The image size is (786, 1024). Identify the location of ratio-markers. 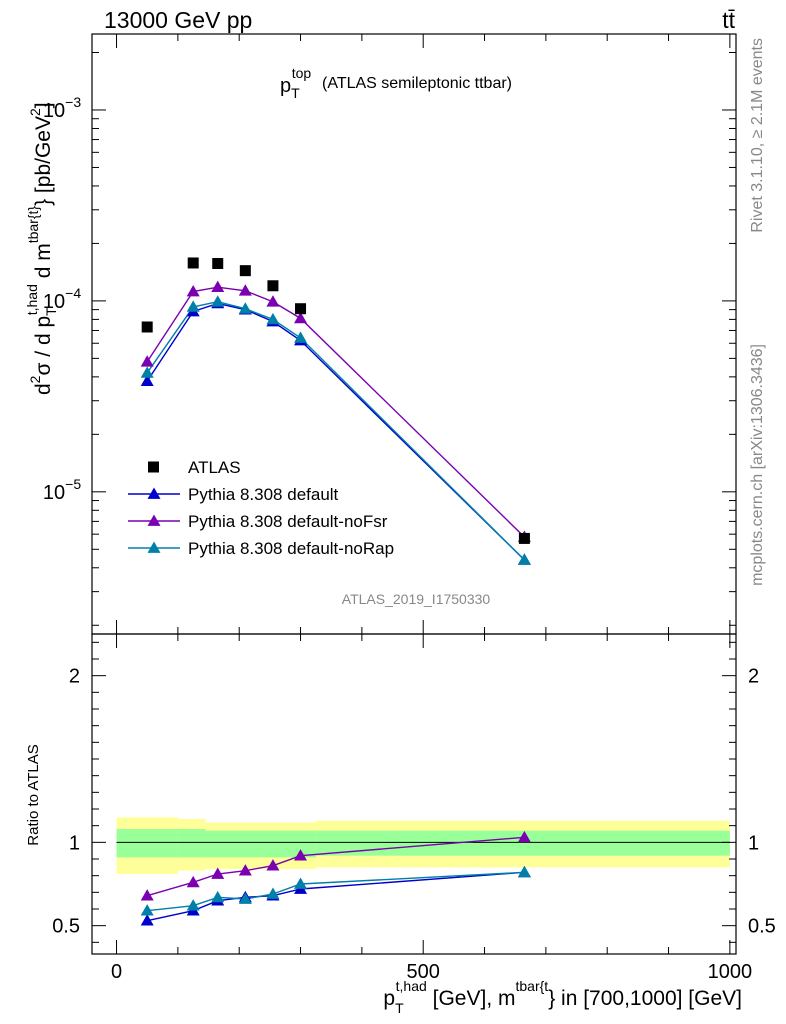
(335, 878).